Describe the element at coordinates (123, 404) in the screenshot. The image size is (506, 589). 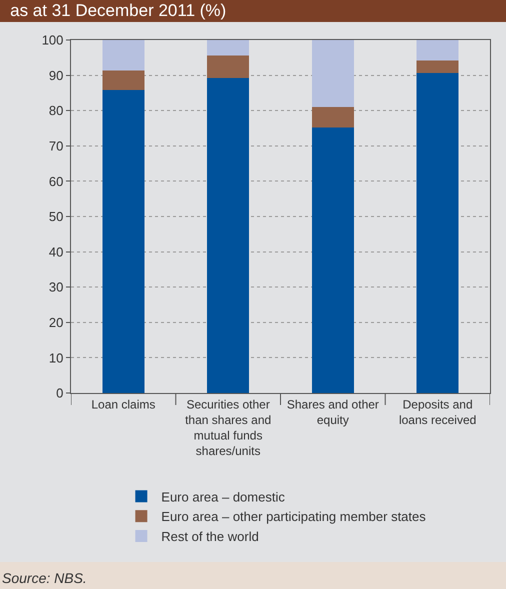
I see `x-tick-label: Loan claims` at that location.